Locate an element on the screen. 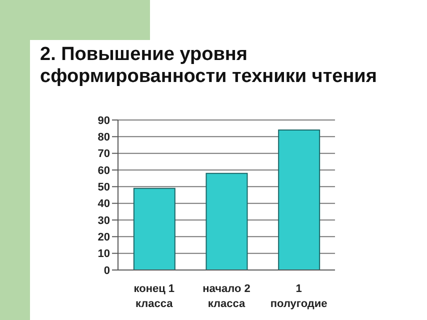 The height and width of the screenshot is (320, 427). y-tick-label: 0 is located at coordinates (107, 270).